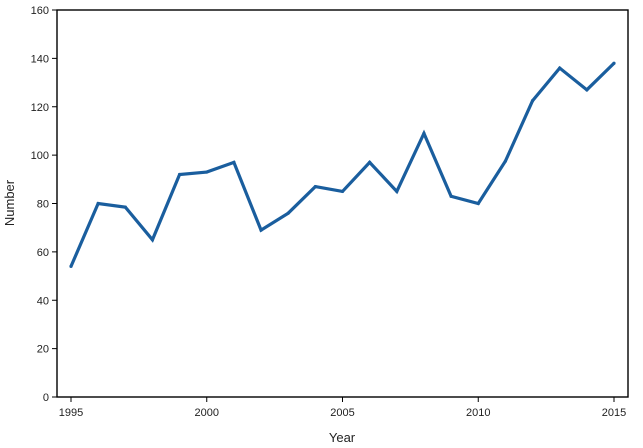  I want to click on x-tick-label: 2010, so click(478, 413).